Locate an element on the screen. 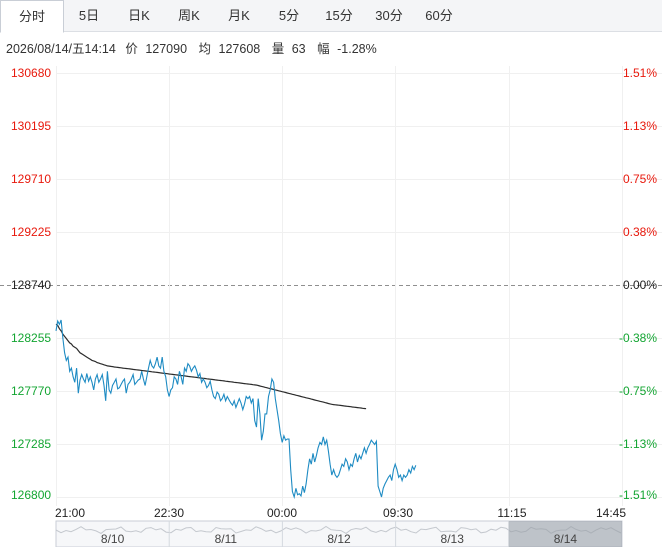 This screenshot has width=662, height=547. time-axis: 21:00 22:30 00:00 09:30 11:15 14:45 is located at coordinates (340, 513).